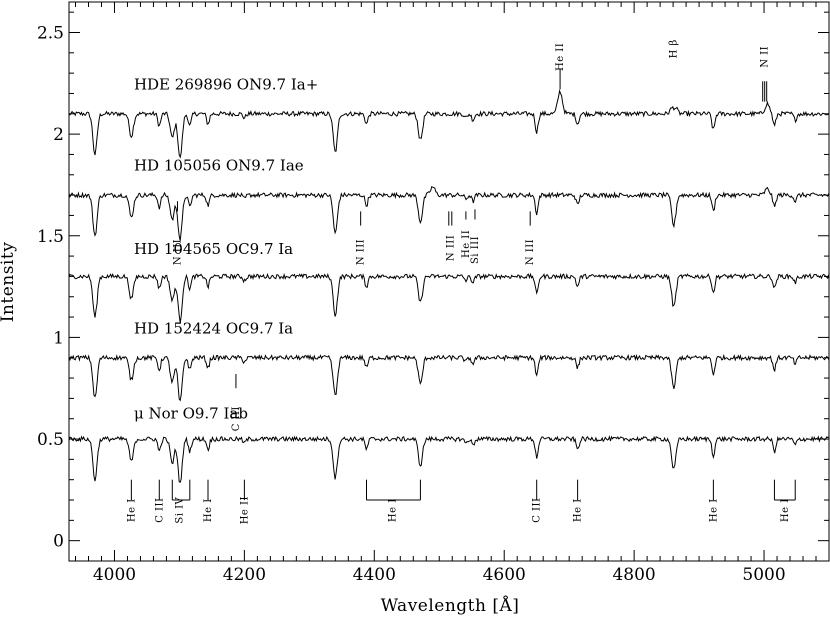 This screenshot has height=617, width=830. What do you see at coordinates (50, 33) in the screenshot?
I see `y-tick-label: 2.5` at bounding box center [50, 33].